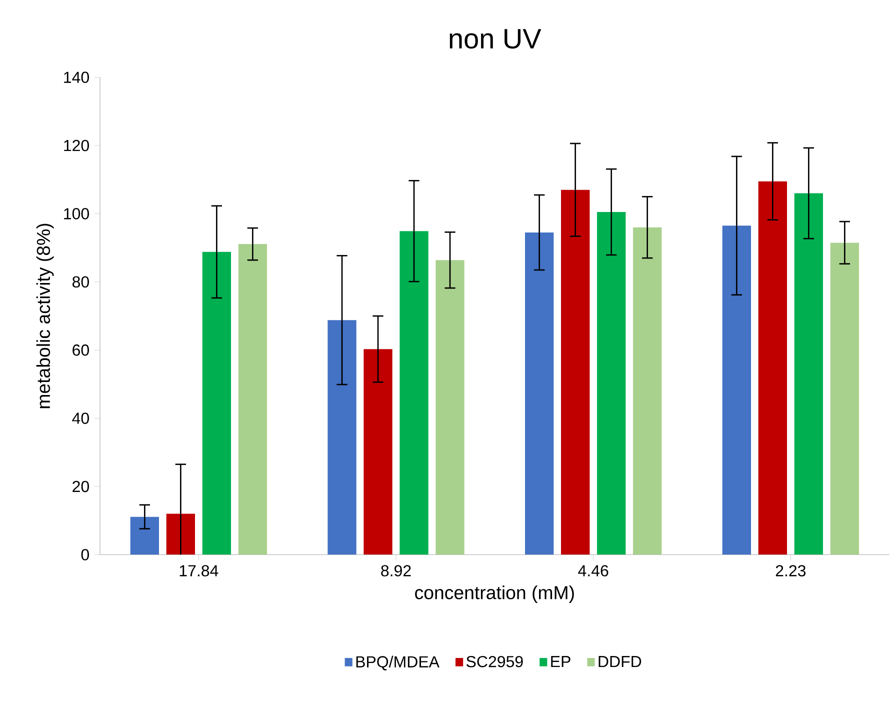 This screenshot has height=704, width=896. I want to click on x-tick-label: 8.92, so click(396, 570).